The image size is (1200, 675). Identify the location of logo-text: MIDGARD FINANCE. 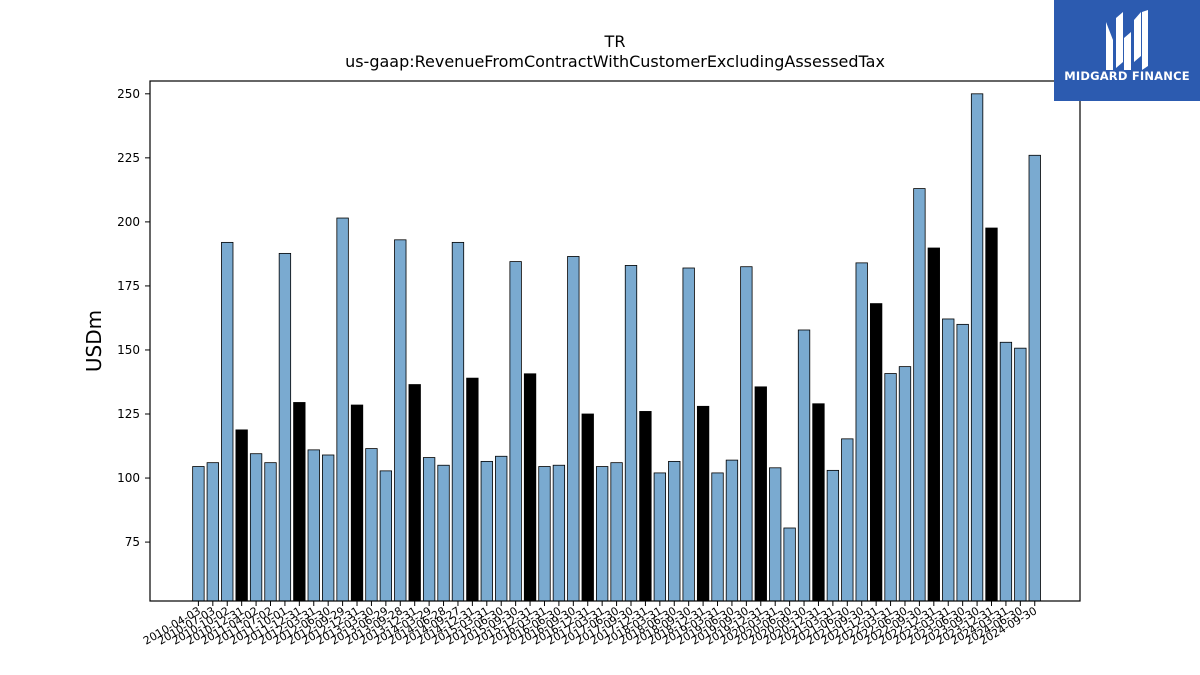
(1127, 76).